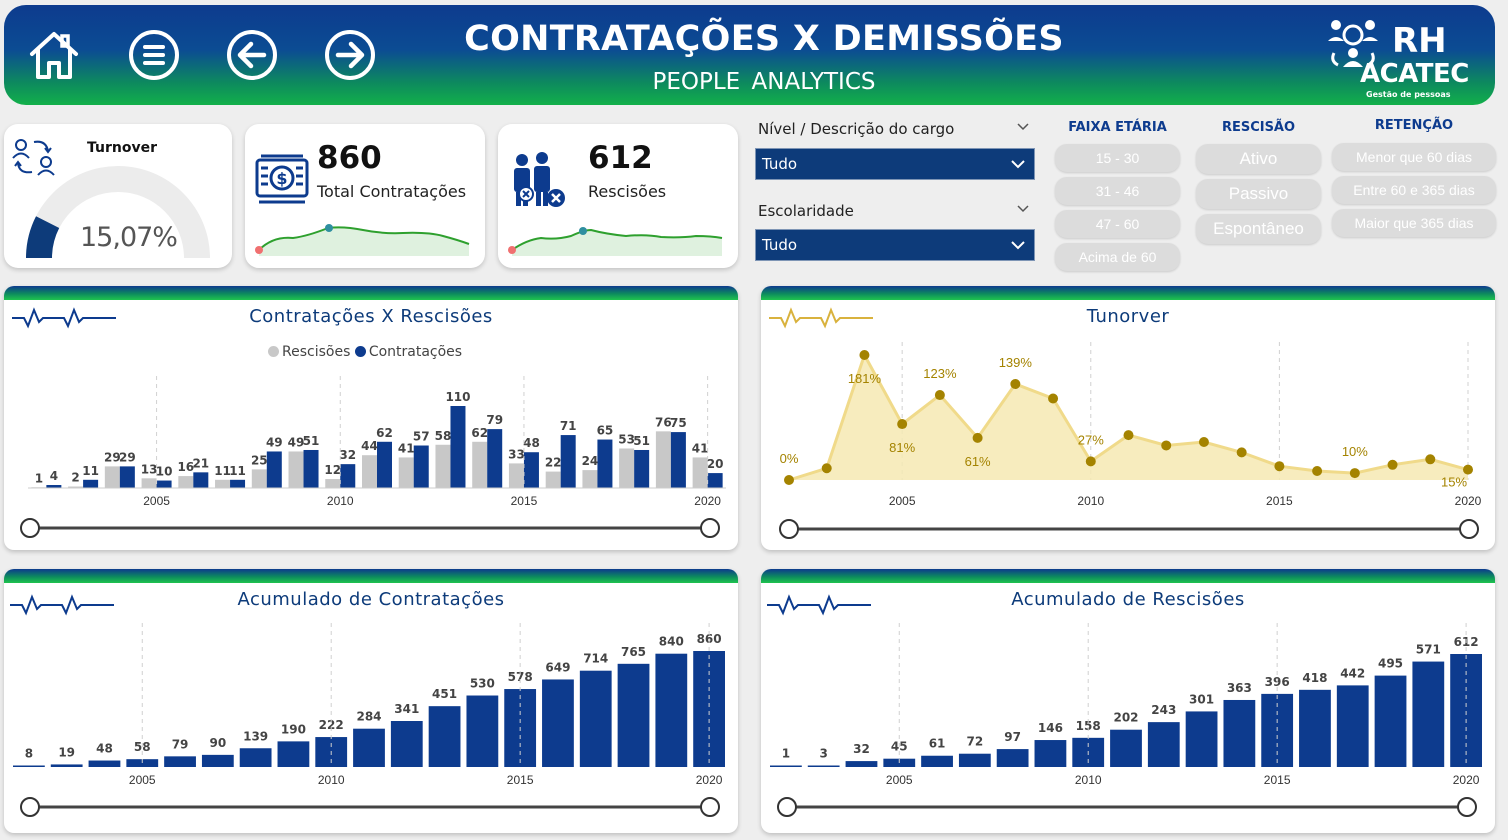 The height and width of the screenshot is (840, 1508). What do you see at coordinates (29, 754) in the screenshot?
I see `data-label: 8` at bounding box center [29, 754].